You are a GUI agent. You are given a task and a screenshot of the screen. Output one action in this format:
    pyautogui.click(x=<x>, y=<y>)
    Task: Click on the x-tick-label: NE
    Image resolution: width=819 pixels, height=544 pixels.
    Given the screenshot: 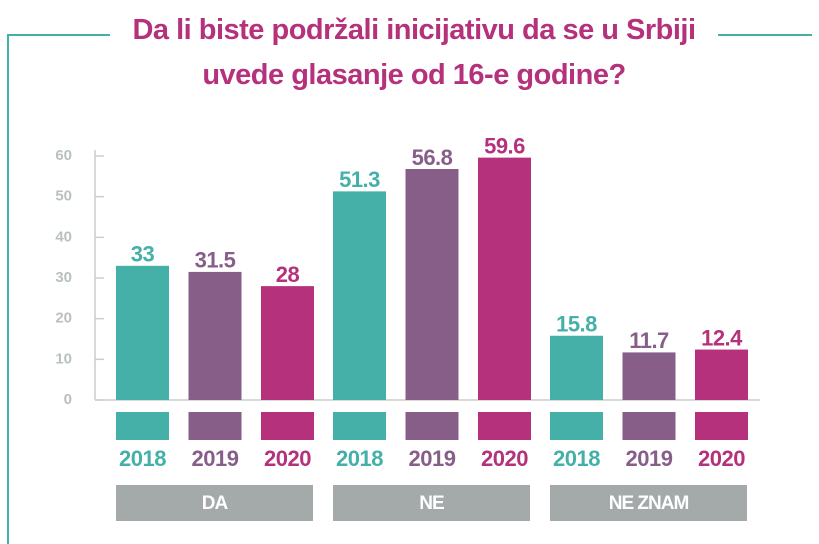 What is the action you would take?
    pyautogui.click(x=431, y=503)
    